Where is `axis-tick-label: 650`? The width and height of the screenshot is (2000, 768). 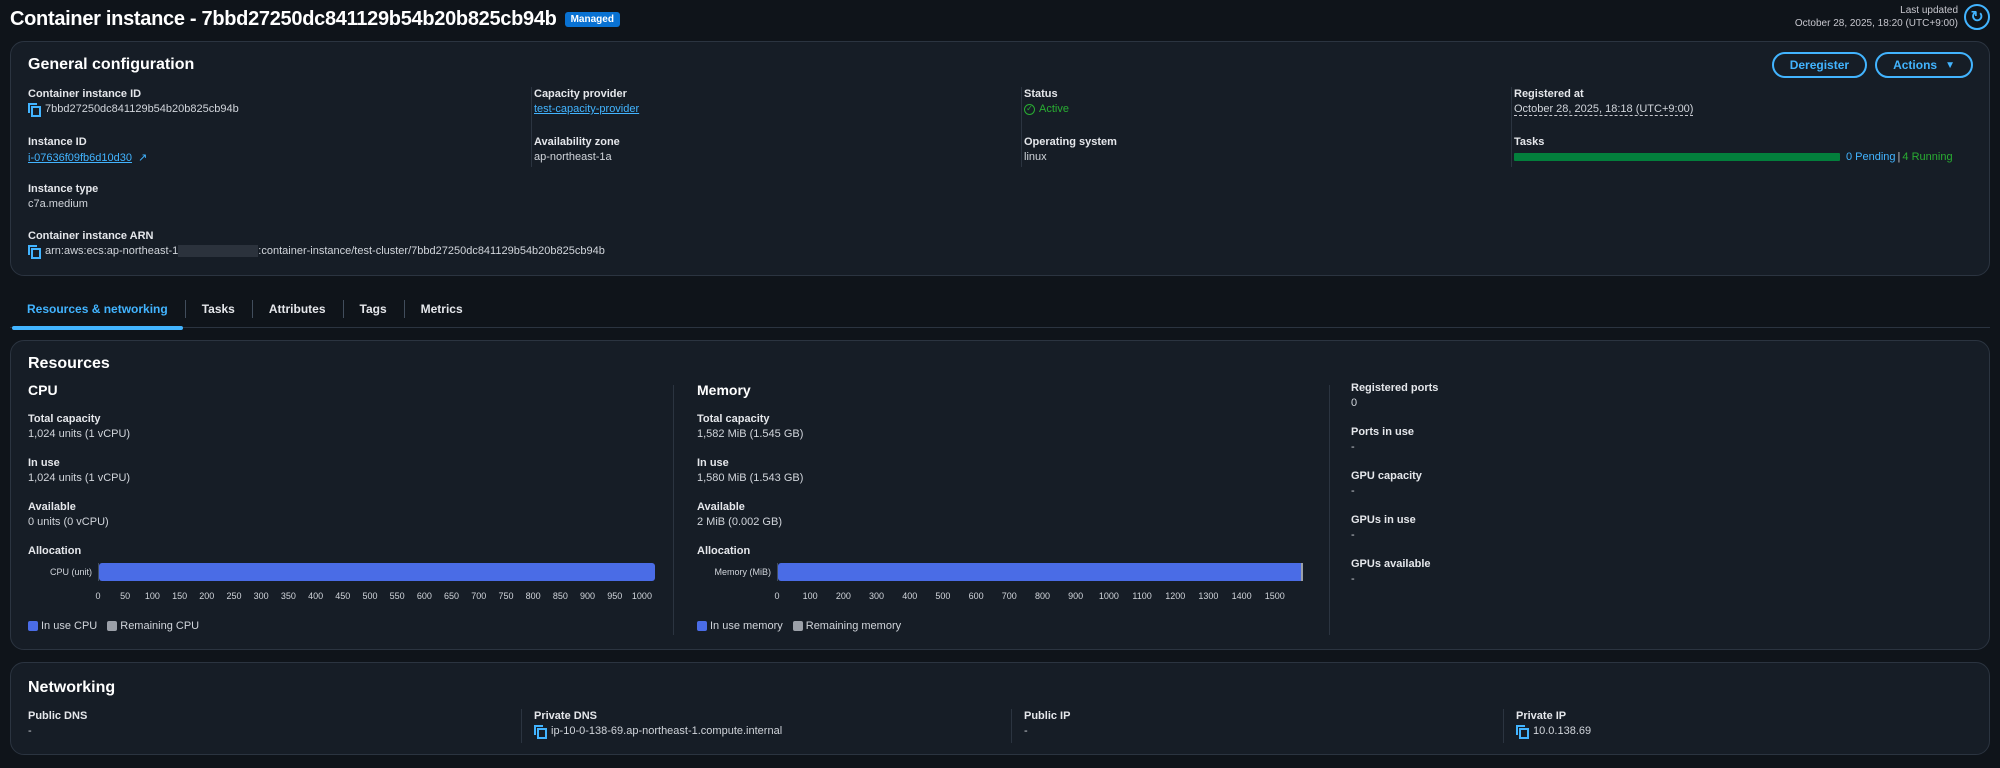
axis-tick-label: 650 is located at coordinates (452, 596).